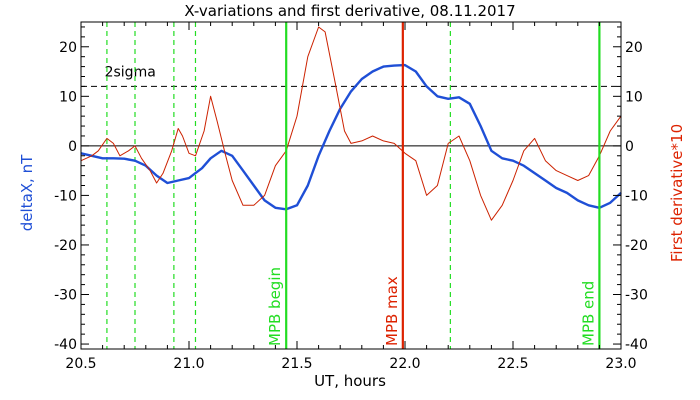 Image resolution: width=700 pixels, height=400 pixels. Describe the element at coordinates (130, 72) in the screenshot. I see `sigma-label: 2sigma` at that location.